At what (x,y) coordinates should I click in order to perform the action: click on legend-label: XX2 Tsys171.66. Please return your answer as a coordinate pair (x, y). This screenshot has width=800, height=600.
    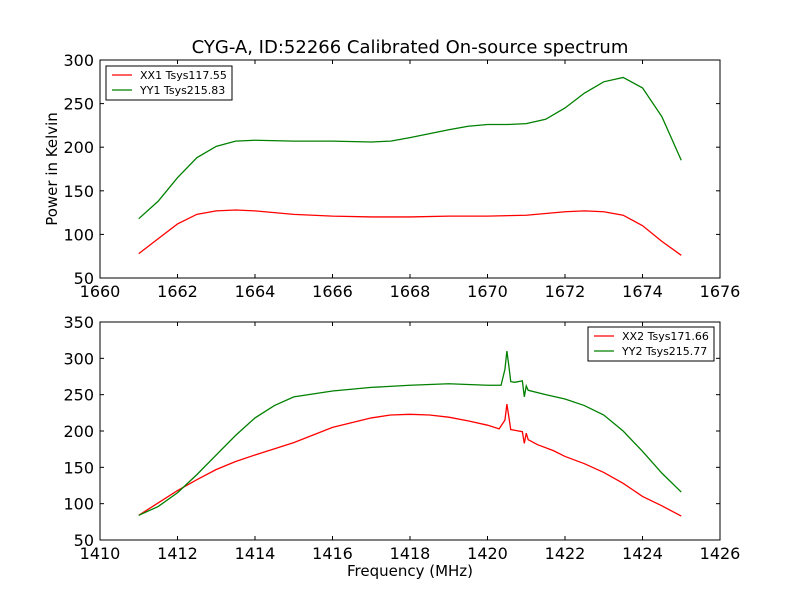
    Looking at the image, I should click on (665, 336).